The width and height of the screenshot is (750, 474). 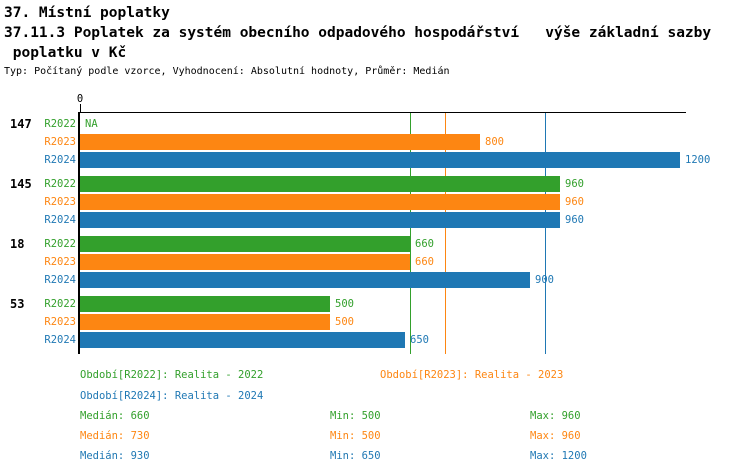 I want to click on bar-18-r2024, so click(x=305, y=280).